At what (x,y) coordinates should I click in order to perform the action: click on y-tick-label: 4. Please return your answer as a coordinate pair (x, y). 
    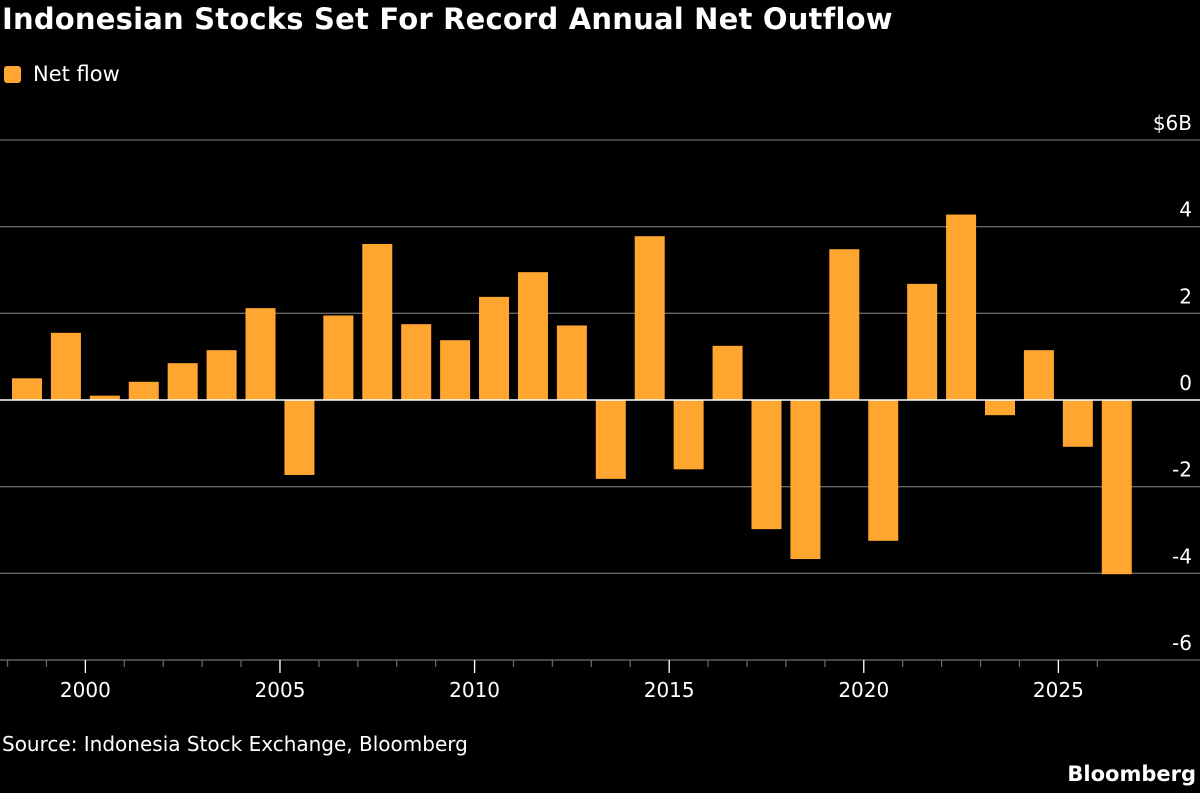
    Looking at the image, I should click on (1185, 210).